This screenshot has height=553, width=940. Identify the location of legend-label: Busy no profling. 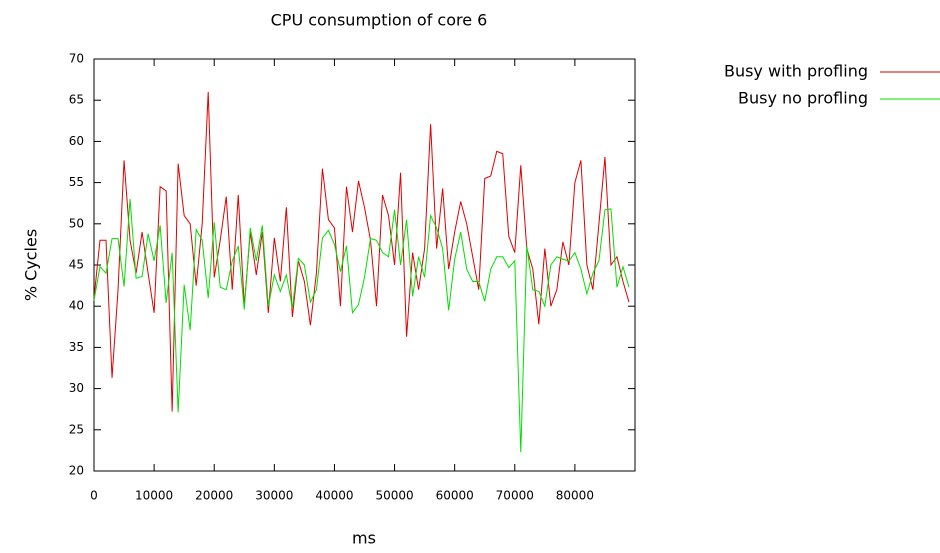
(803, 98).